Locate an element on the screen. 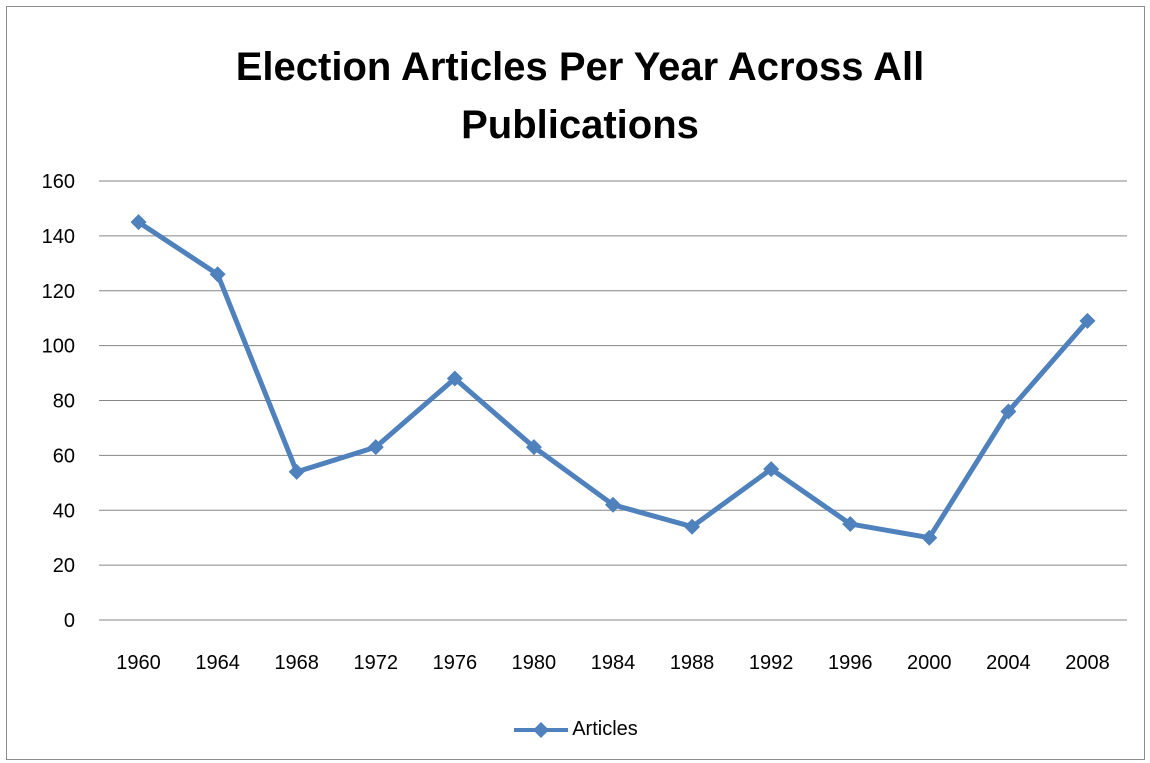 This screenshot has width=1150, height=763. chart-legend: Articles is located at coordinates (575, 732).